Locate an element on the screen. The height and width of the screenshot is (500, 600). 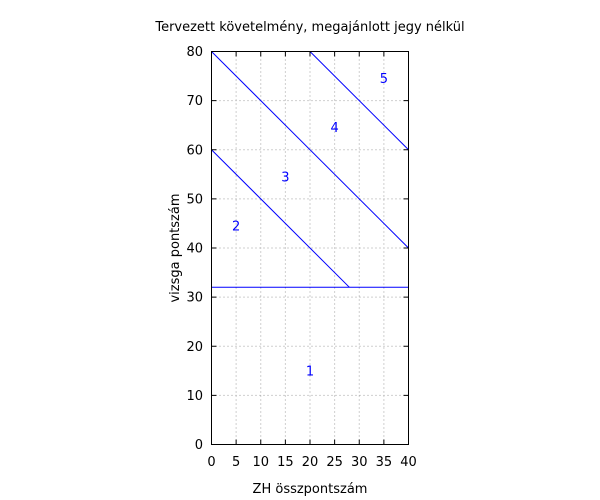
y-tick-labels: 0 10 20 30 40 50 60 70 80 is located at coordinates (194, 249).